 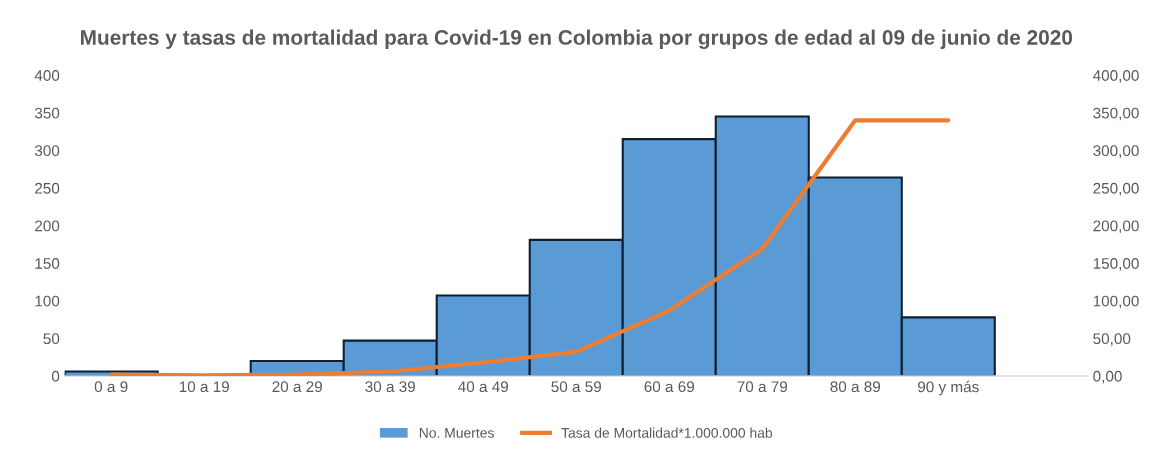 What do you see at coordinates (762, 387) in the screenshot?
I see `x-tick-label: 70 a 79` at bounding box center [762, 387].